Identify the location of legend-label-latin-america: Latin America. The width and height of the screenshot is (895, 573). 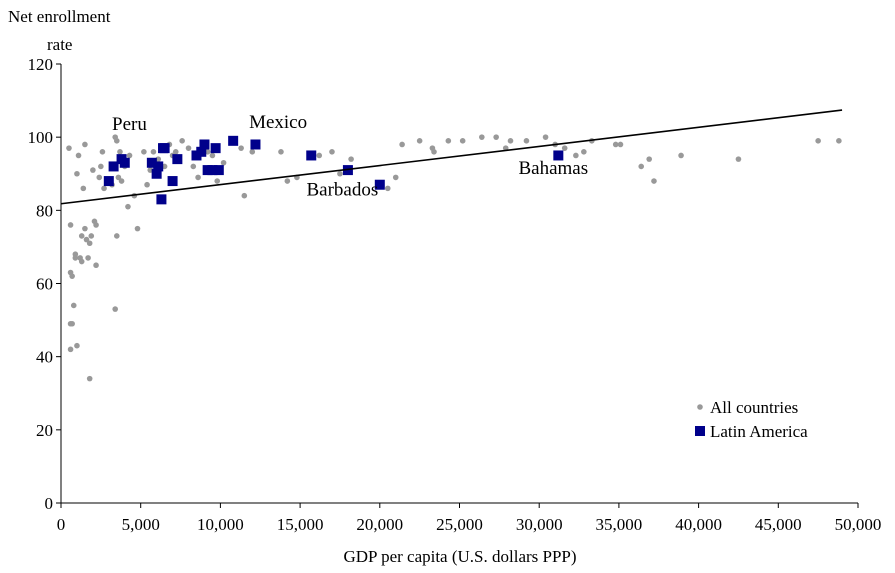
(759, 431).